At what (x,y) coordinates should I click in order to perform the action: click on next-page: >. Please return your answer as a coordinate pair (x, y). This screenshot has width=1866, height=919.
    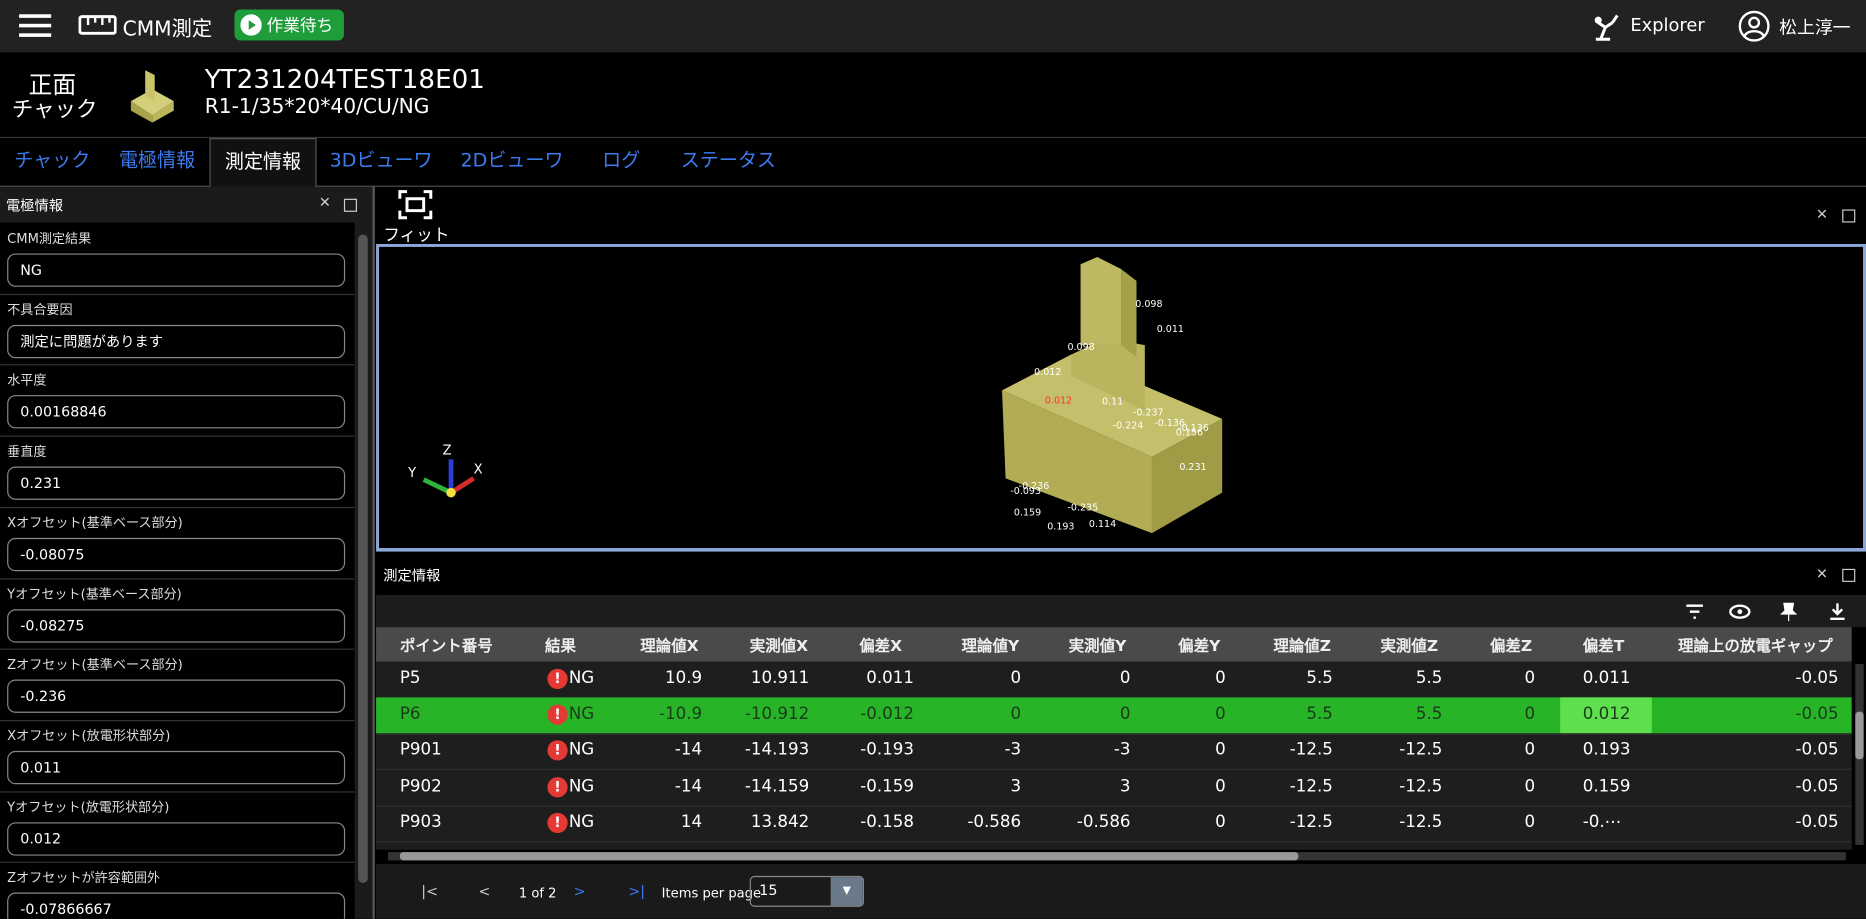
    Looking at the image, I should click on (579, 891).